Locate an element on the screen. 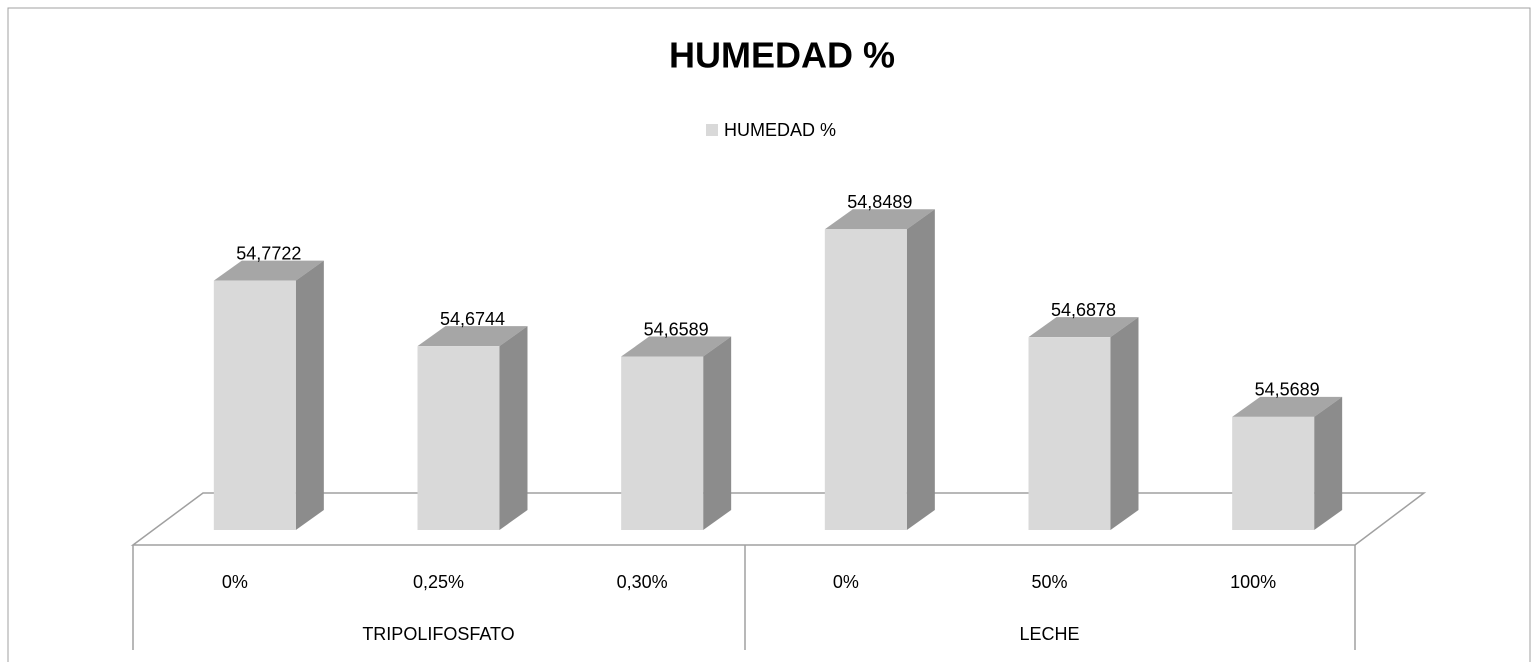 This screenshot has height=662, width=1534. group-label: TRIPOLIFOSFATO is located at coordinates (438, 634).